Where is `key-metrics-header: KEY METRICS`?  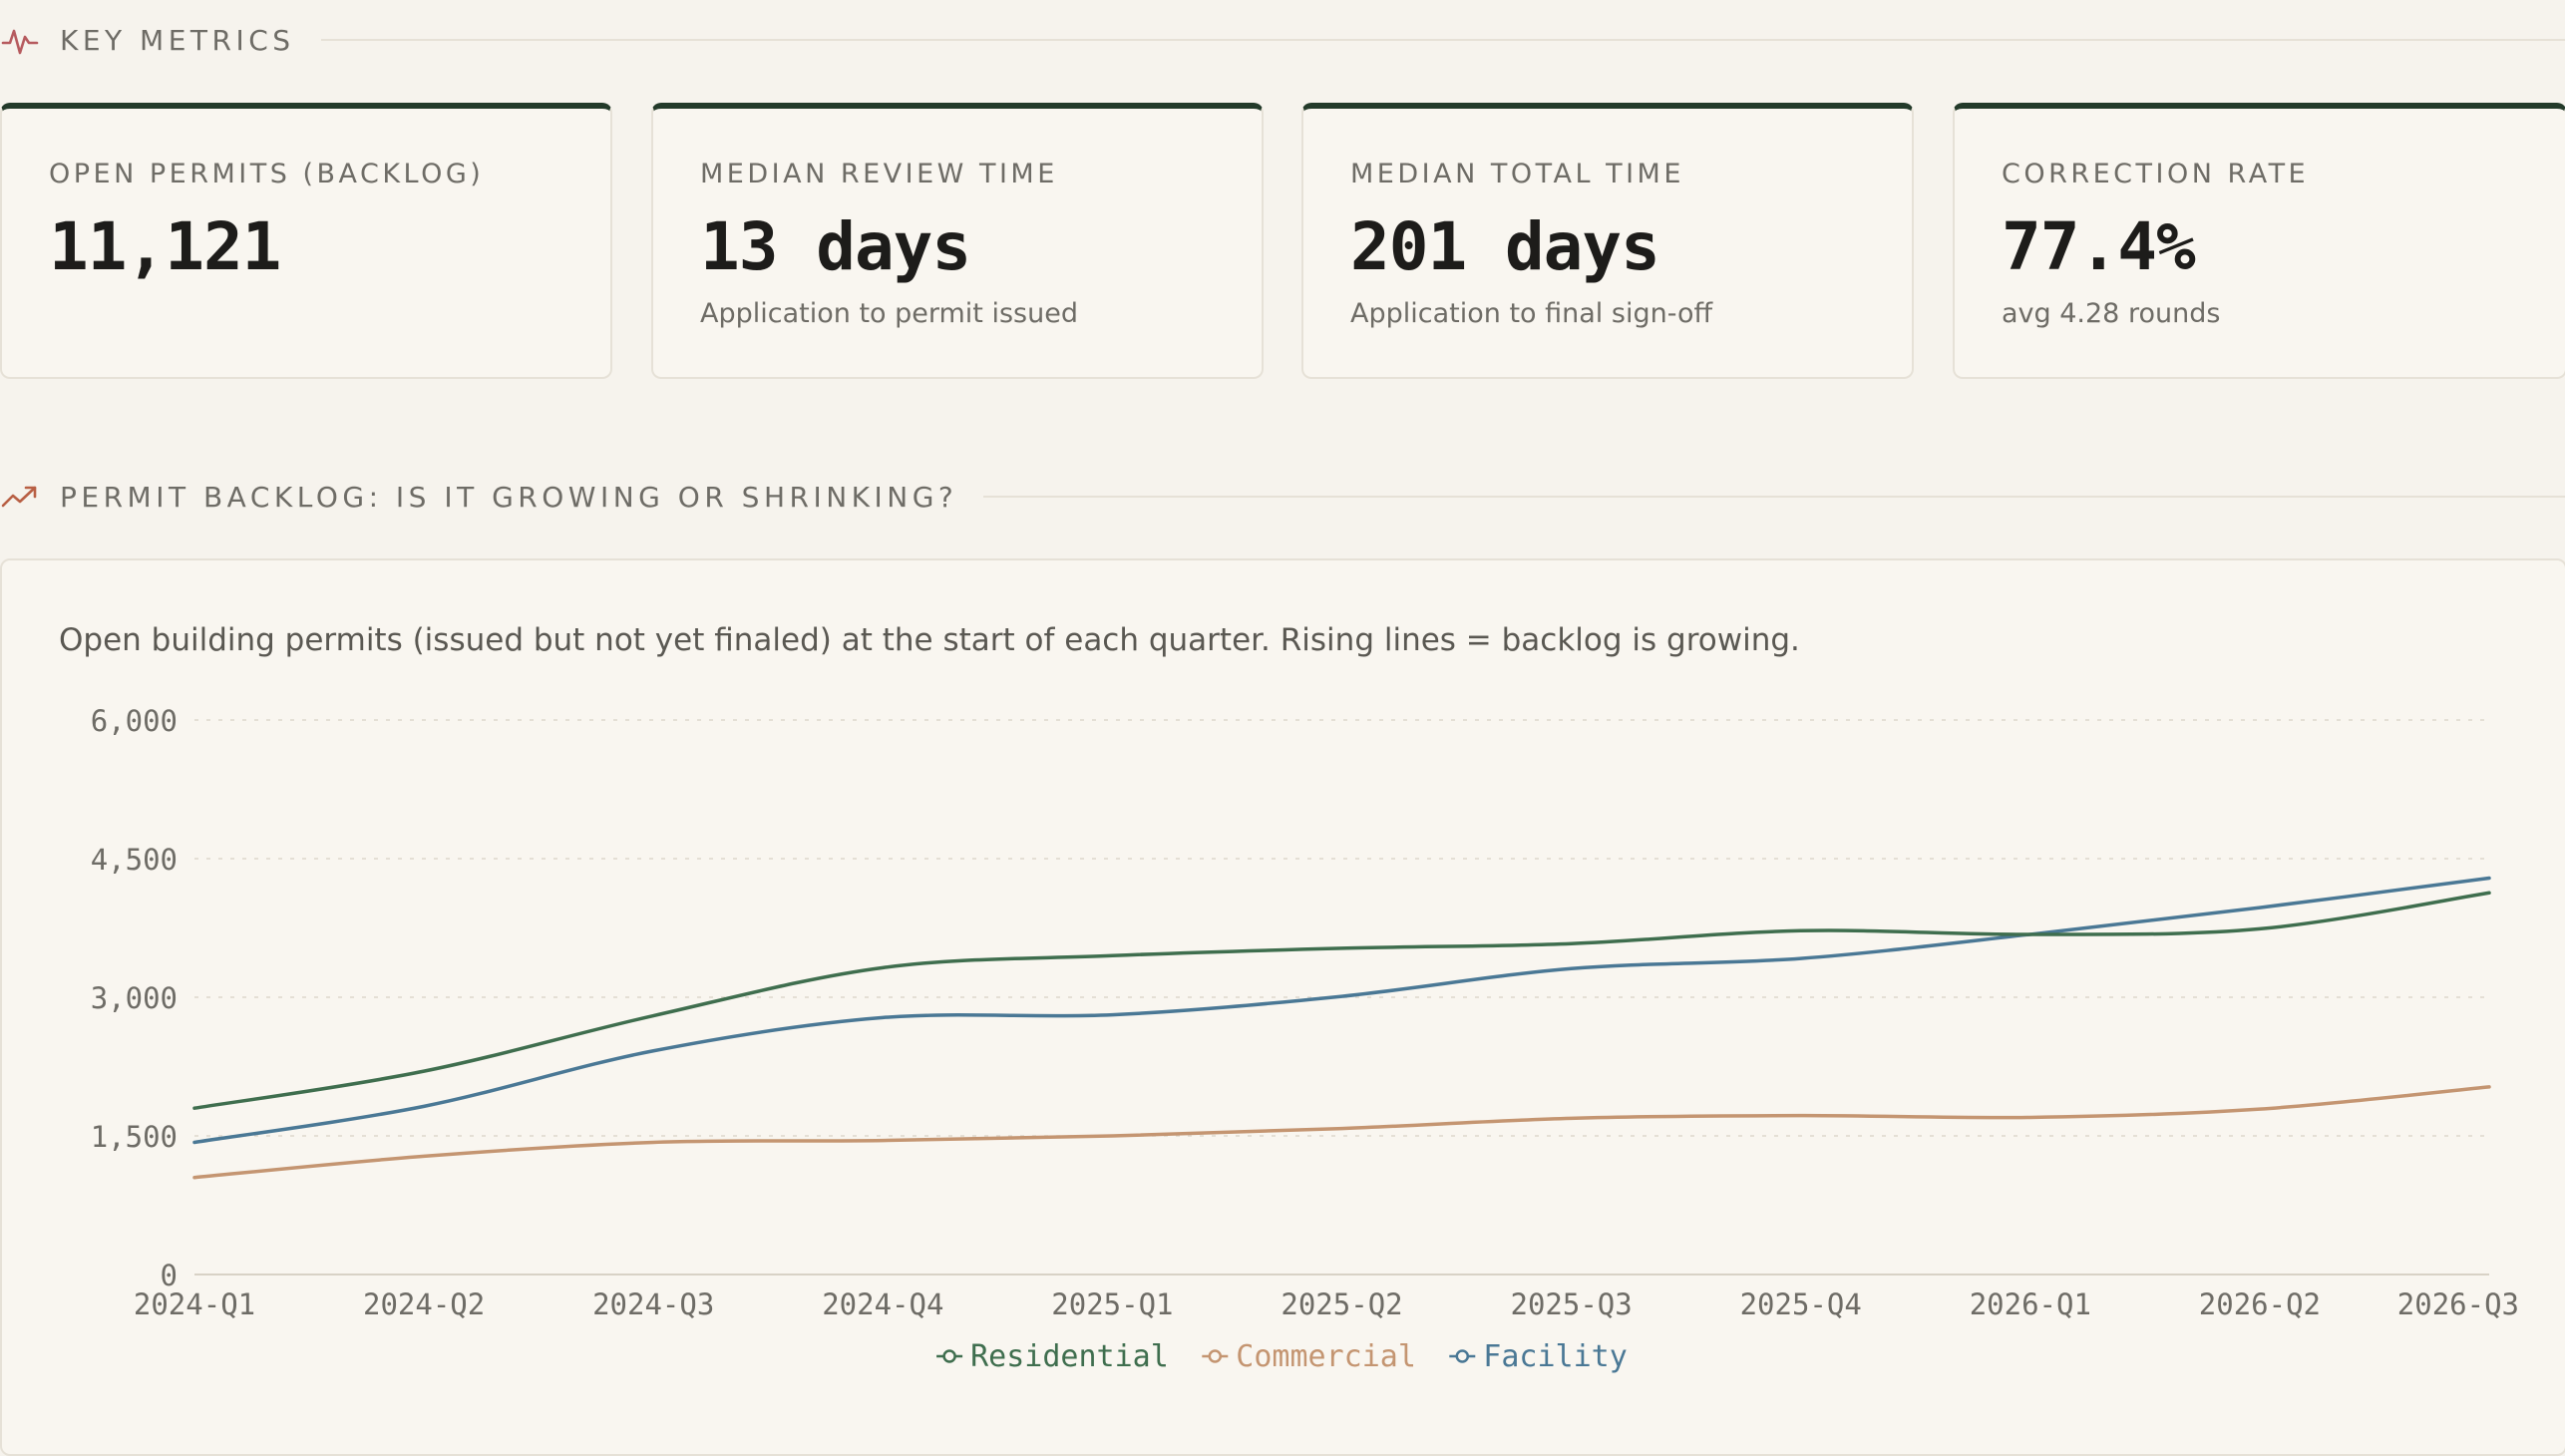
key-metrics-header: KEY METRICS is located at coordinates (1282, 40).